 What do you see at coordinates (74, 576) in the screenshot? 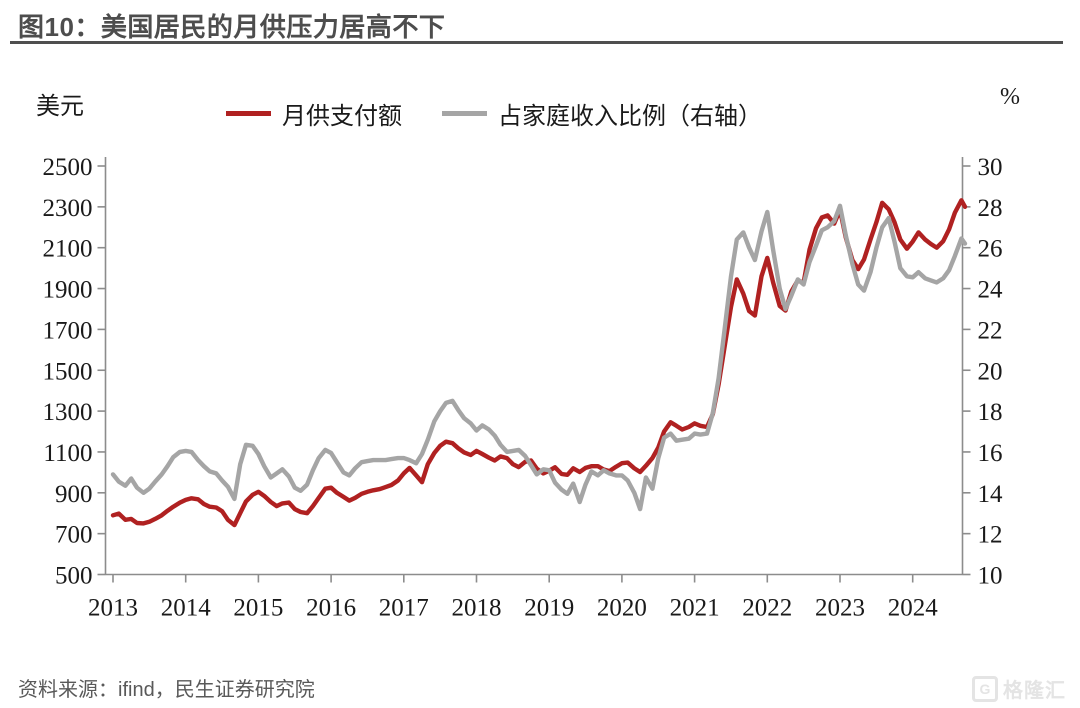
I see `left-axis-tick-label: 500` at bounding box center [74, 576].